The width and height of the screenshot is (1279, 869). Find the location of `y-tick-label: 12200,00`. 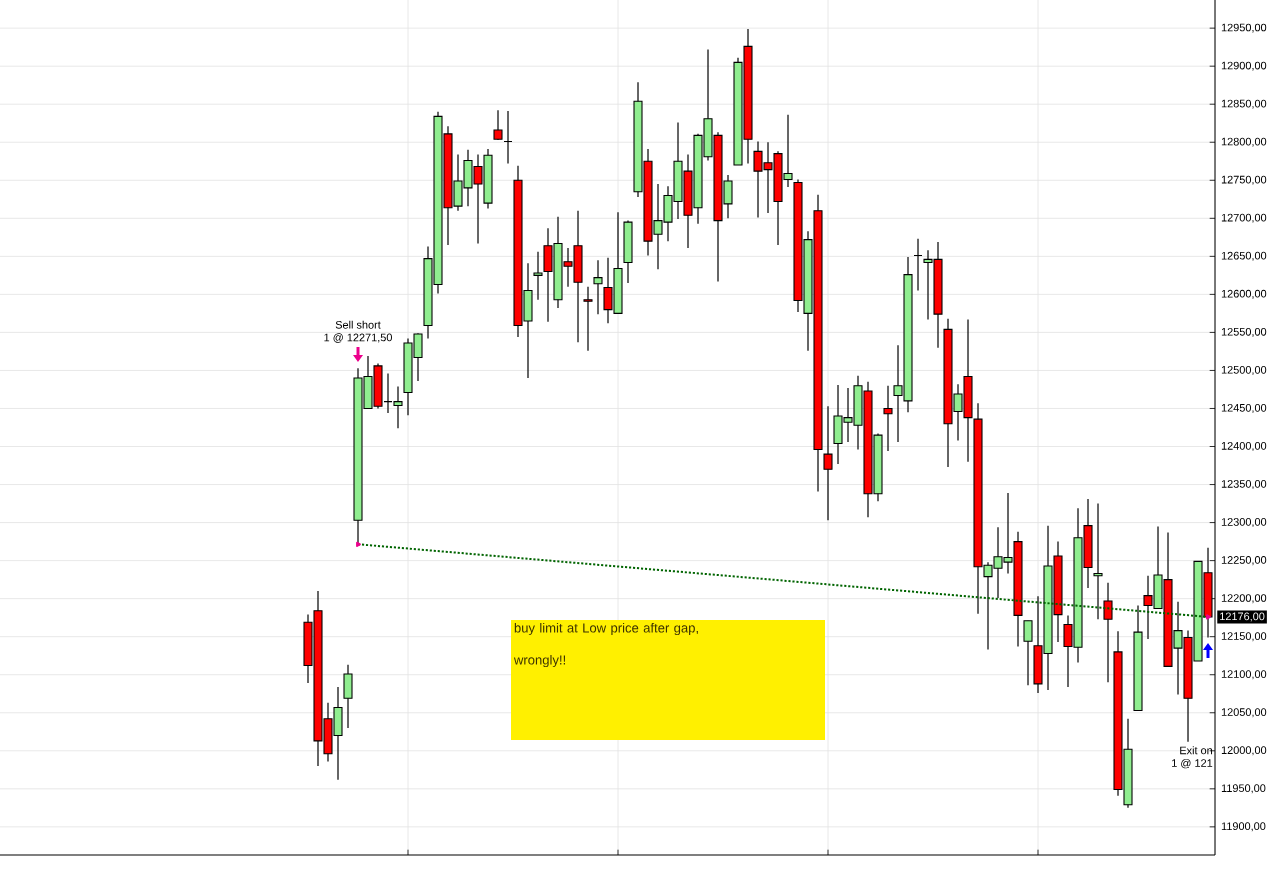

y-tick-label: 12200,00 is located at coordinates (1244, 599).